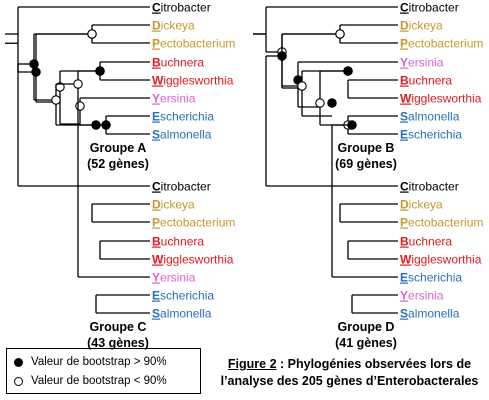  What do you see at coordinates (374, 364) in the screenshot?
I see `caption-line-1: : Phylogénies observées lors de` at bounding box center [374, 364].